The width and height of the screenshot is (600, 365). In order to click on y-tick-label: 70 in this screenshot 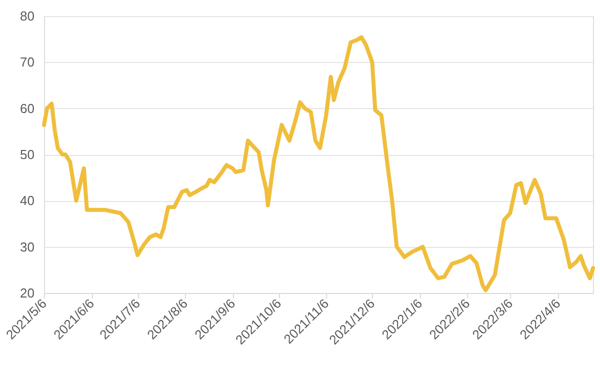, I will do `click(27, 62)`.